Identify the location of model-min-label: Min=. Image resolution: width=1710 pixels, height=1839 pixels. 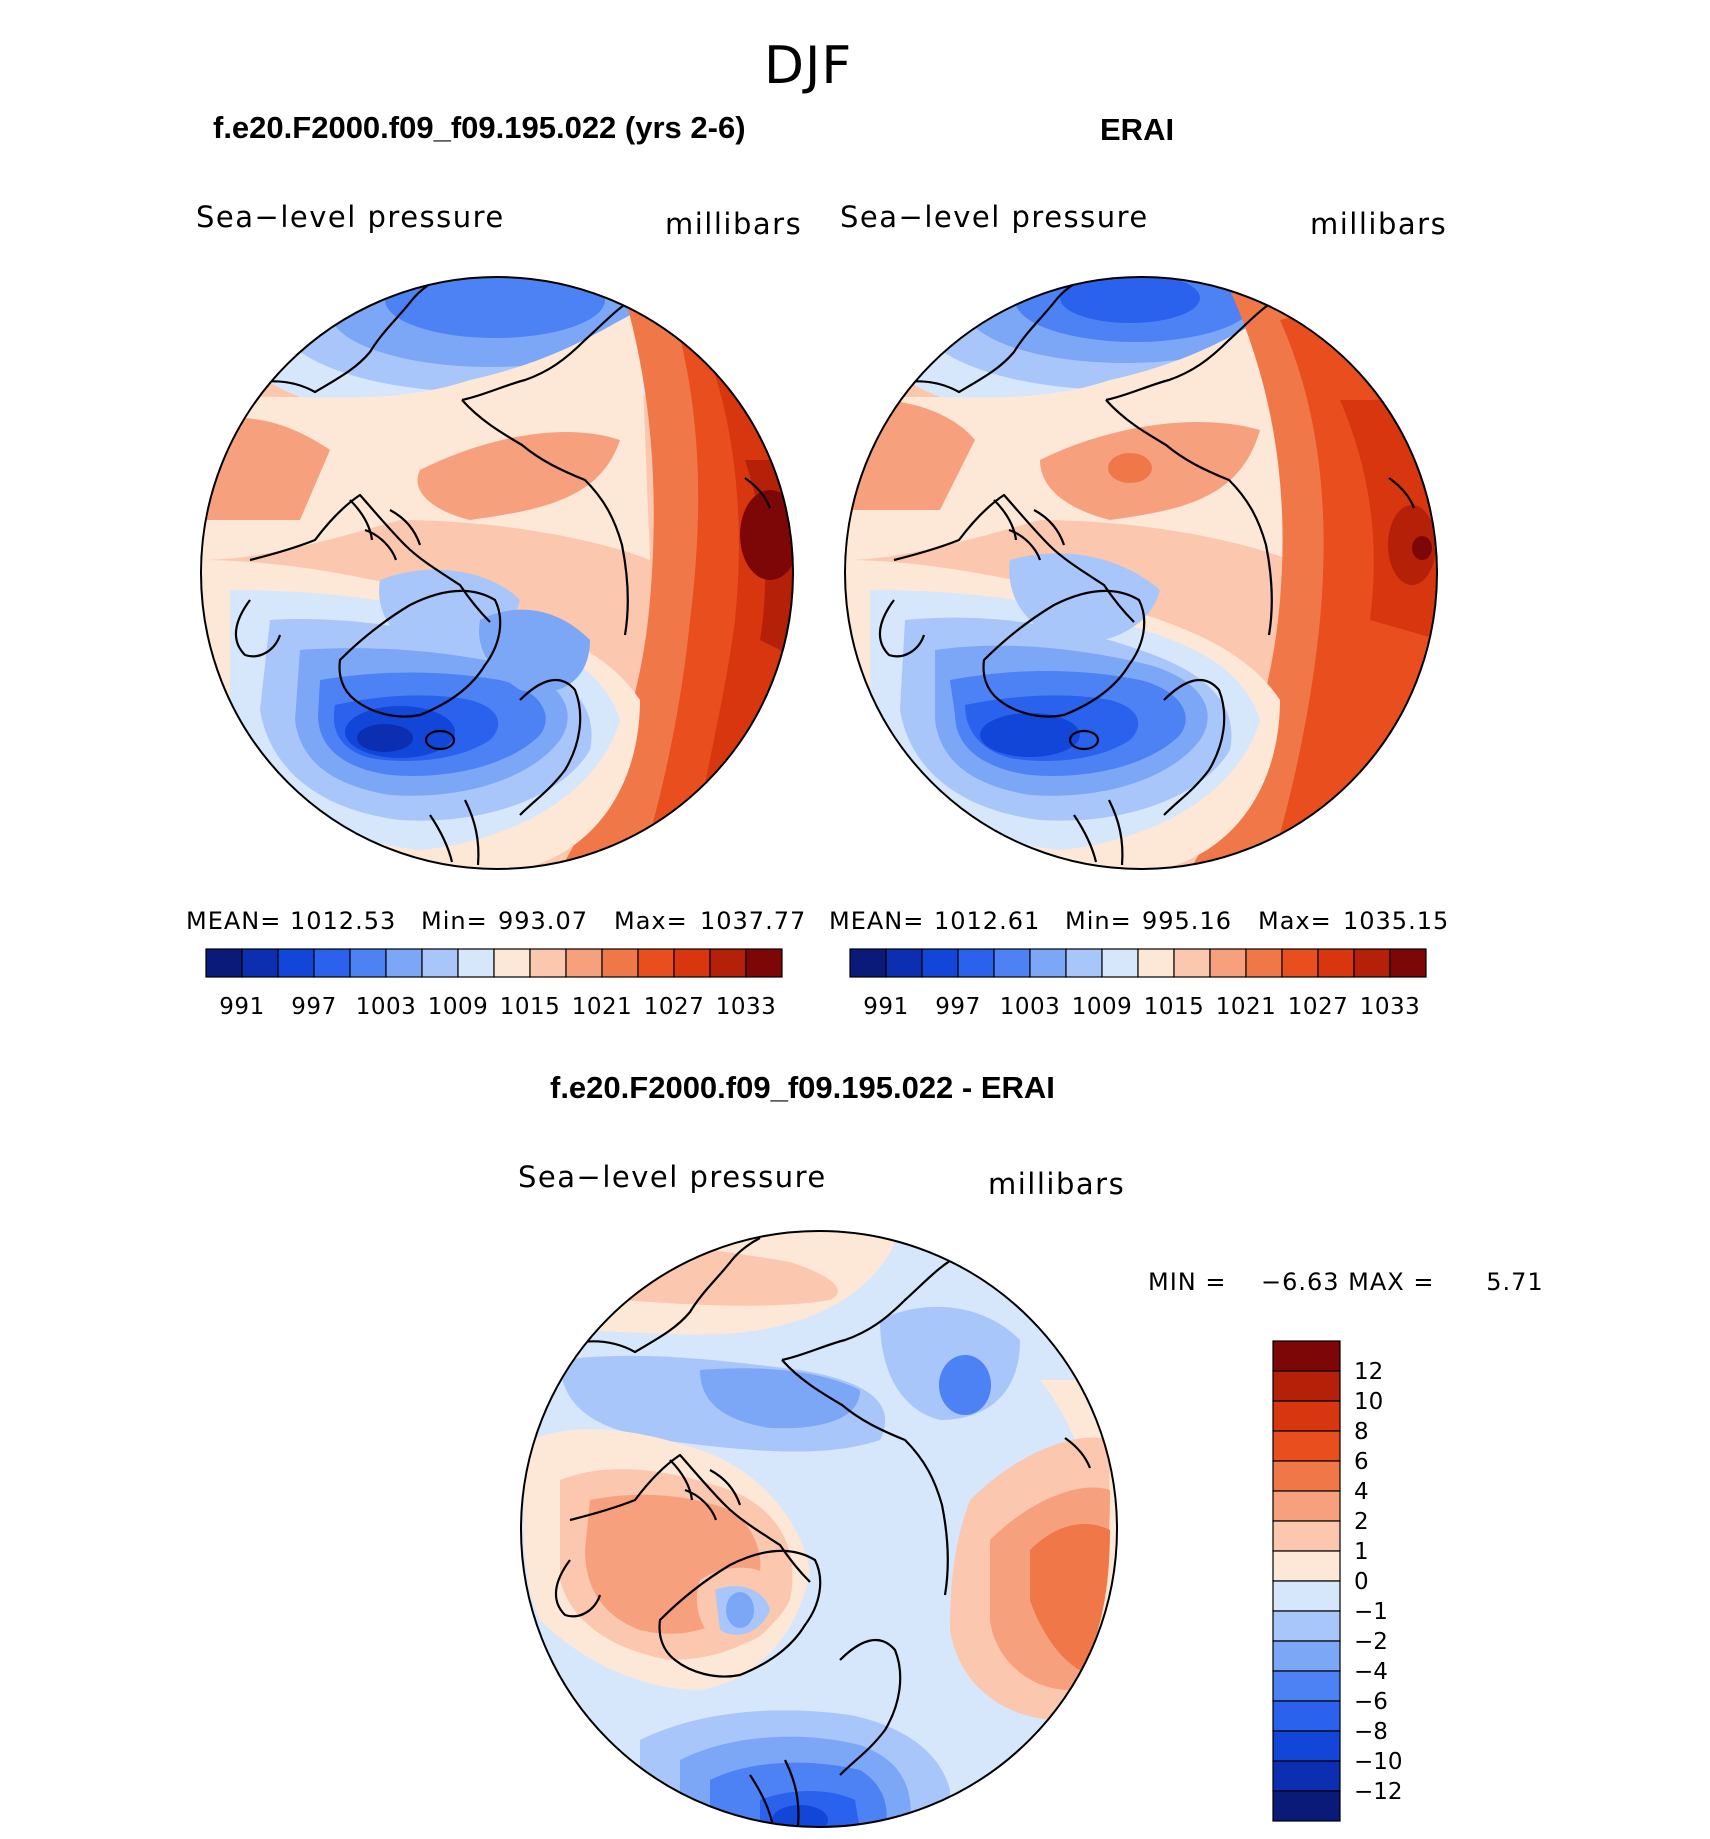
(454, 921).